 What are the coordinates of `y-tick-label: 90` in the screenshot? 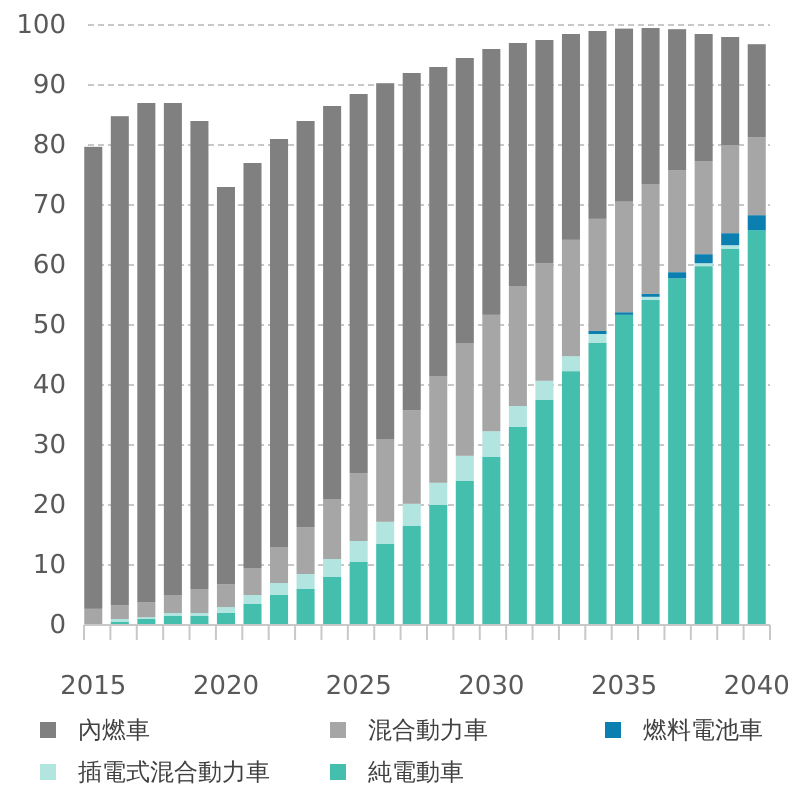 It's located at (49, 85).